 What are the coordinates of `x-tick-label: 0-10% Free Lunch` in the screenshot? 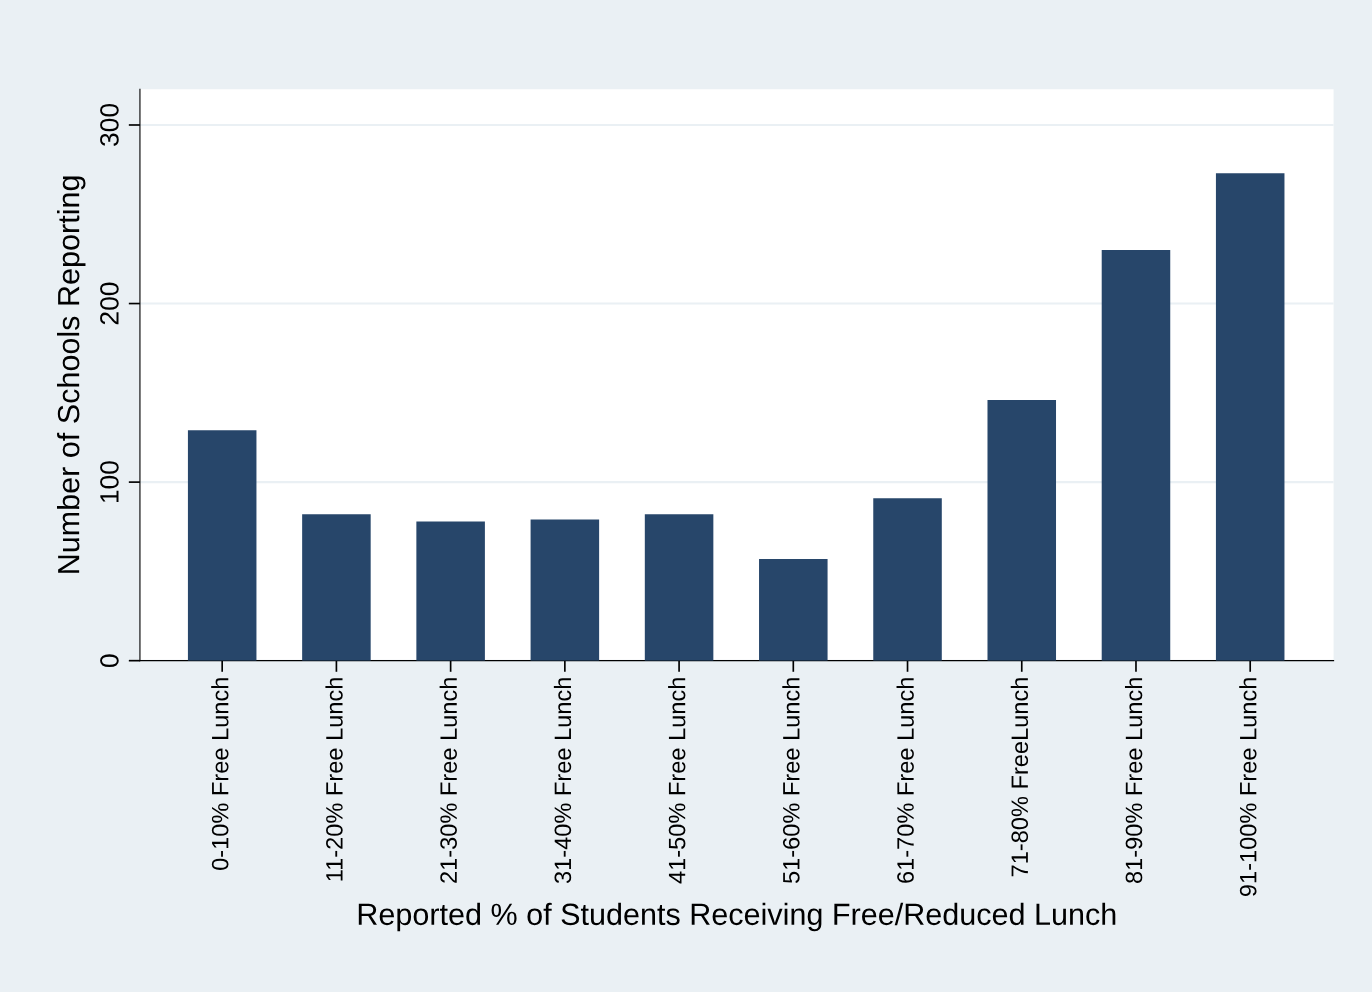 It's located at (220, 774).